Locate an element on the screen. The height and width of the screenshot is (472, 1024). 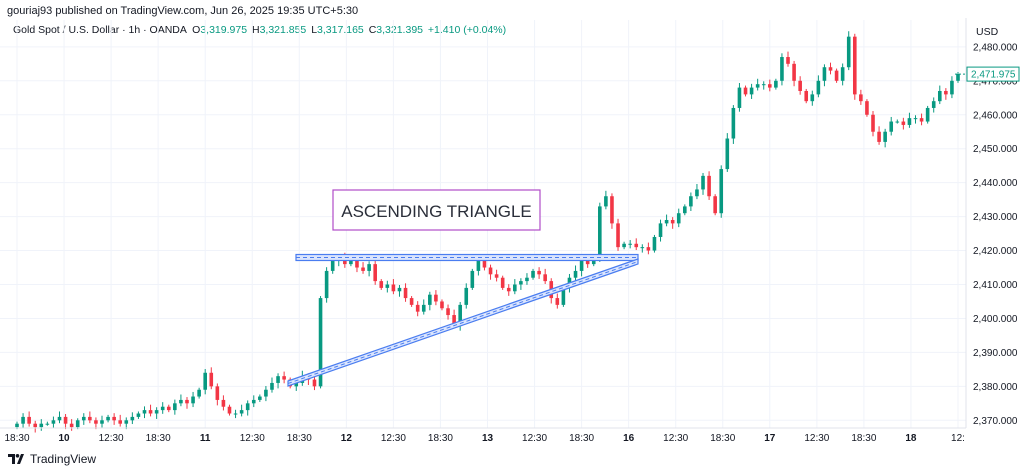
x-tick-label: 16 is located at coordinates (629, 438).